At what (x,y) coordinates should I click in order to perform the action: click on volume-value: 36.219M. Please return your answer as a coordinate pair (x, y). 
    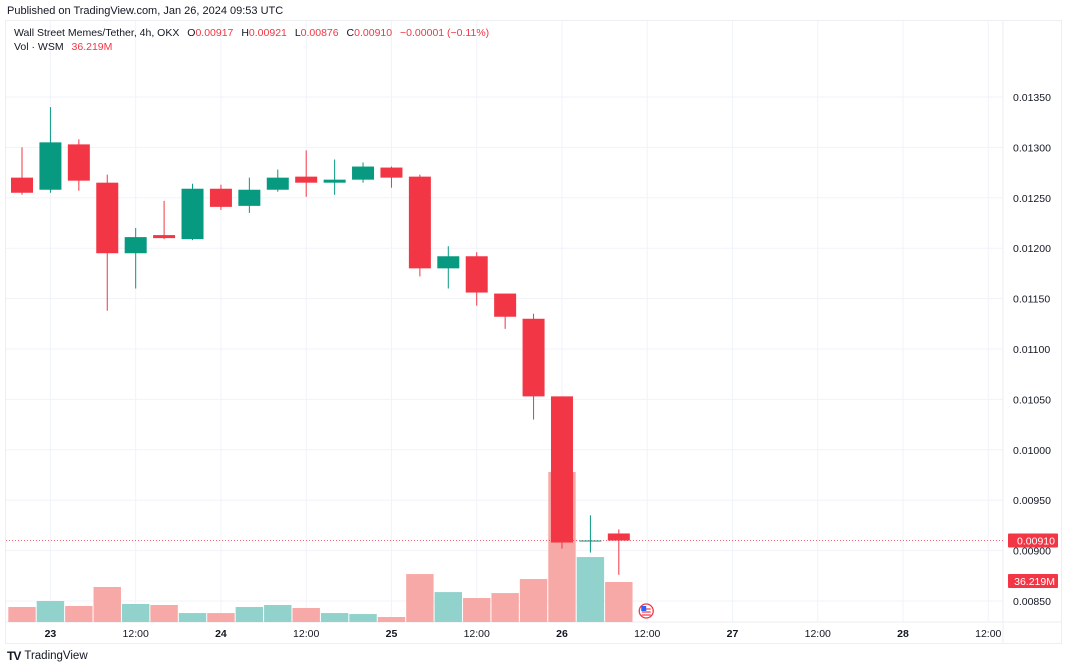
    Looking at the image, I should click on (92, 47).